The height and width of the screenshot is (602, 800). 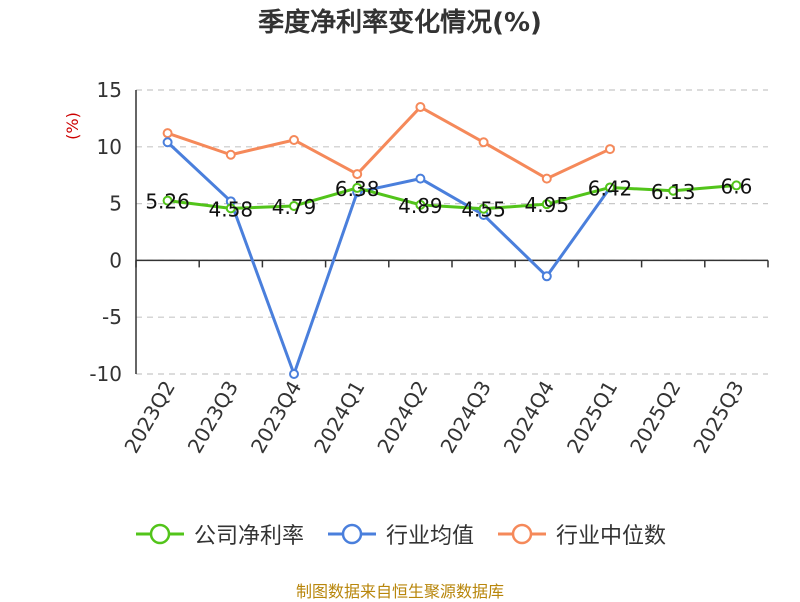 I want to click on legend-label: 公司净利率, so click(x=248, y=536).